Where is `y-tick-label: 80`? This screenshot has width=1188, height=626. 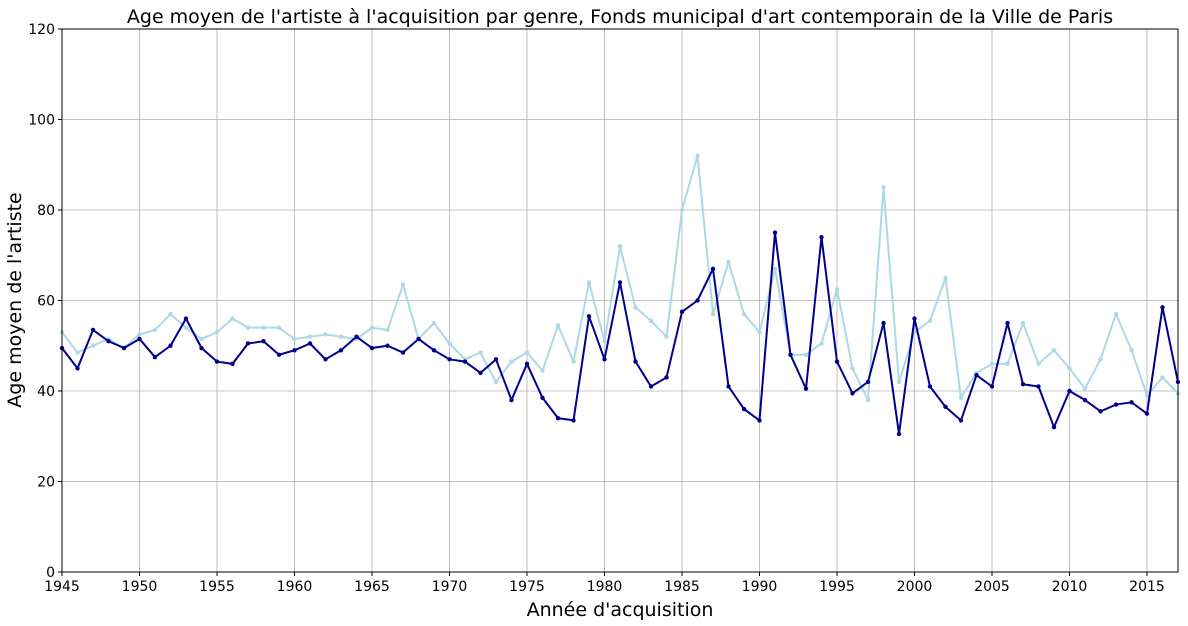 y-tick-label: 80 is located at coordinates (46, 211).